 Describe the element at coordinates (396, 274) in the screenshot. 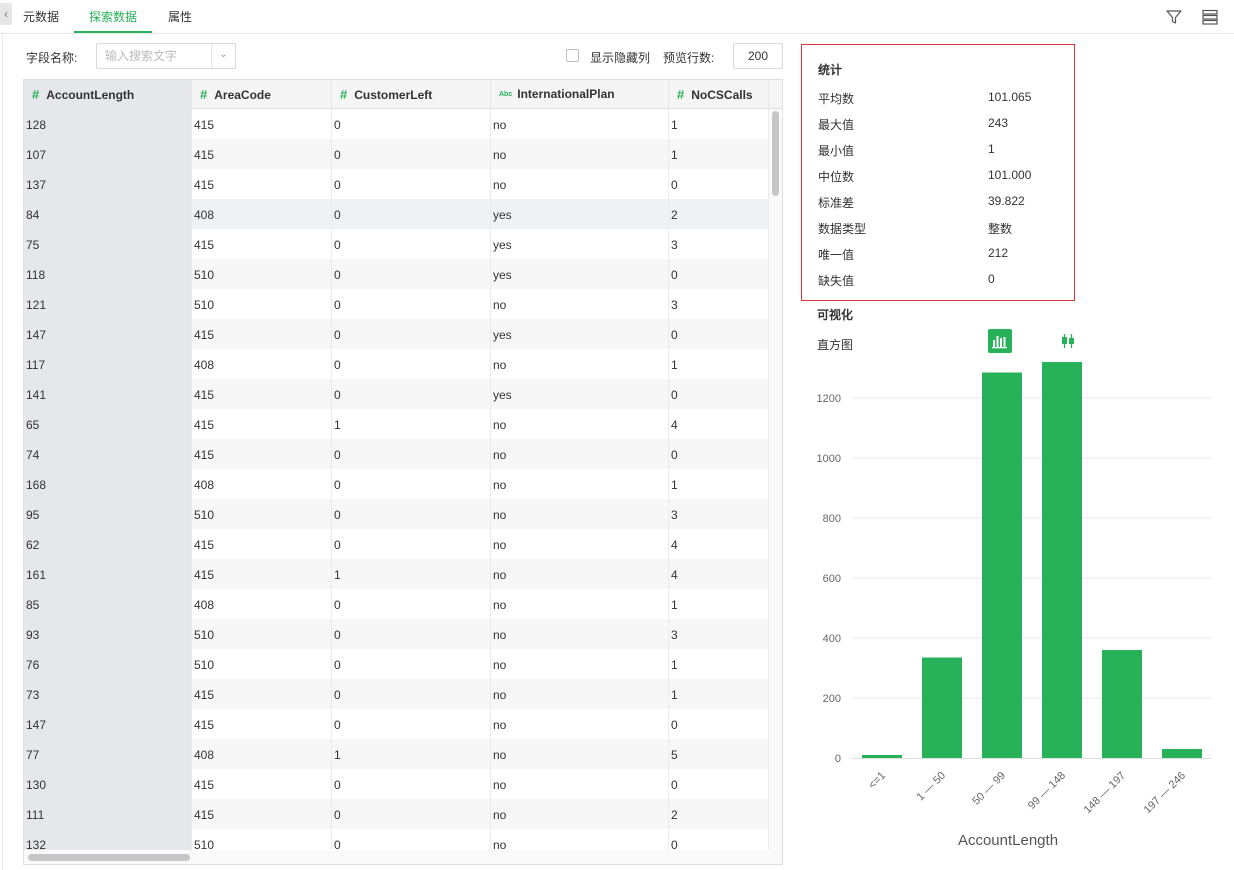

I see `table-row: 118 510 0 yes 0` at that location.